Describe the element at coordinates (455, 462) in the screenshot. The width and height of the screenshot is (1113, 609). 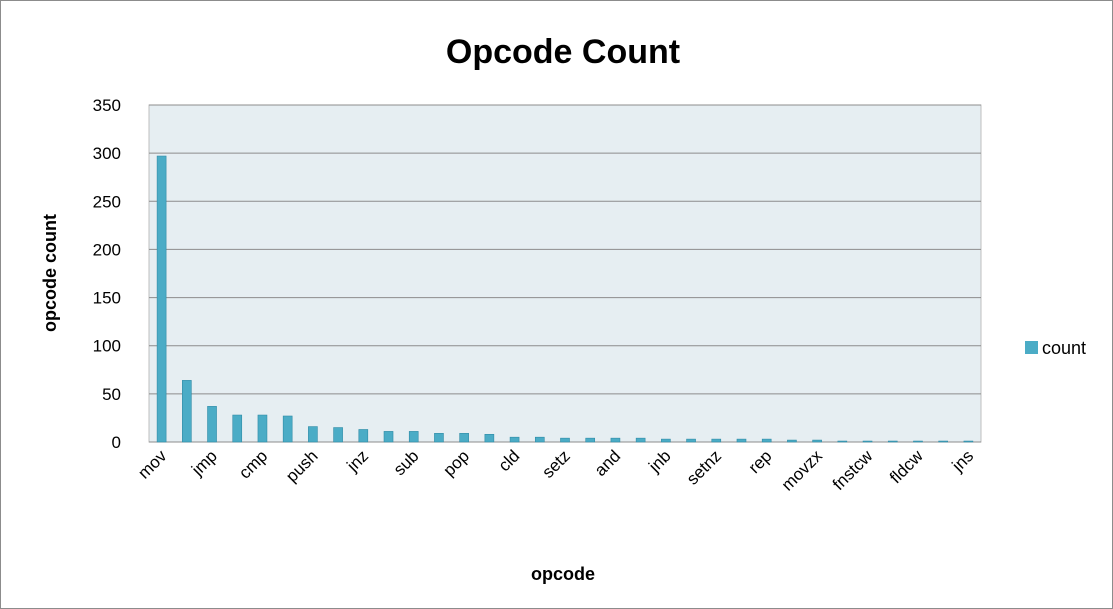
I see `x-tick-label: pop` at that location.